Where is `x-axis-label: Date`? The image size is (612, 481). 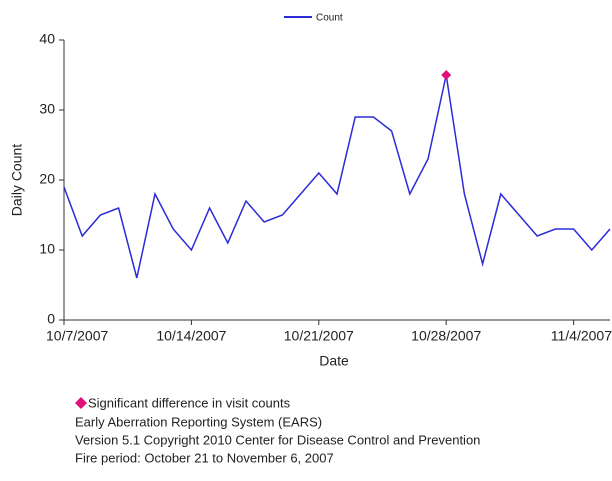
x-axis-label: Date is located at coordinates (334, 361).